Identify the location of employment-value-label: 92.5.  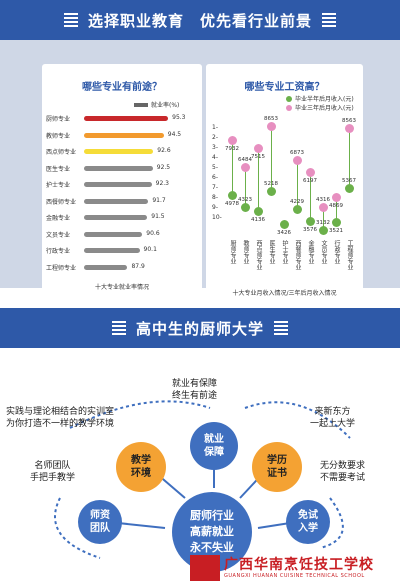
(163, 167).